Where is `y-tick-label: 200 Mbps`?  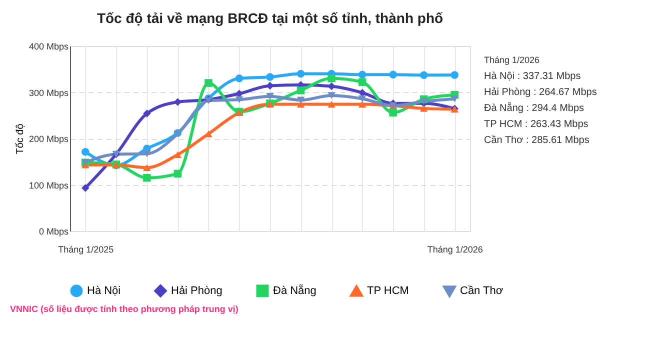
y-tick-label: 200 Mbps is located at coordinates (48, 139).